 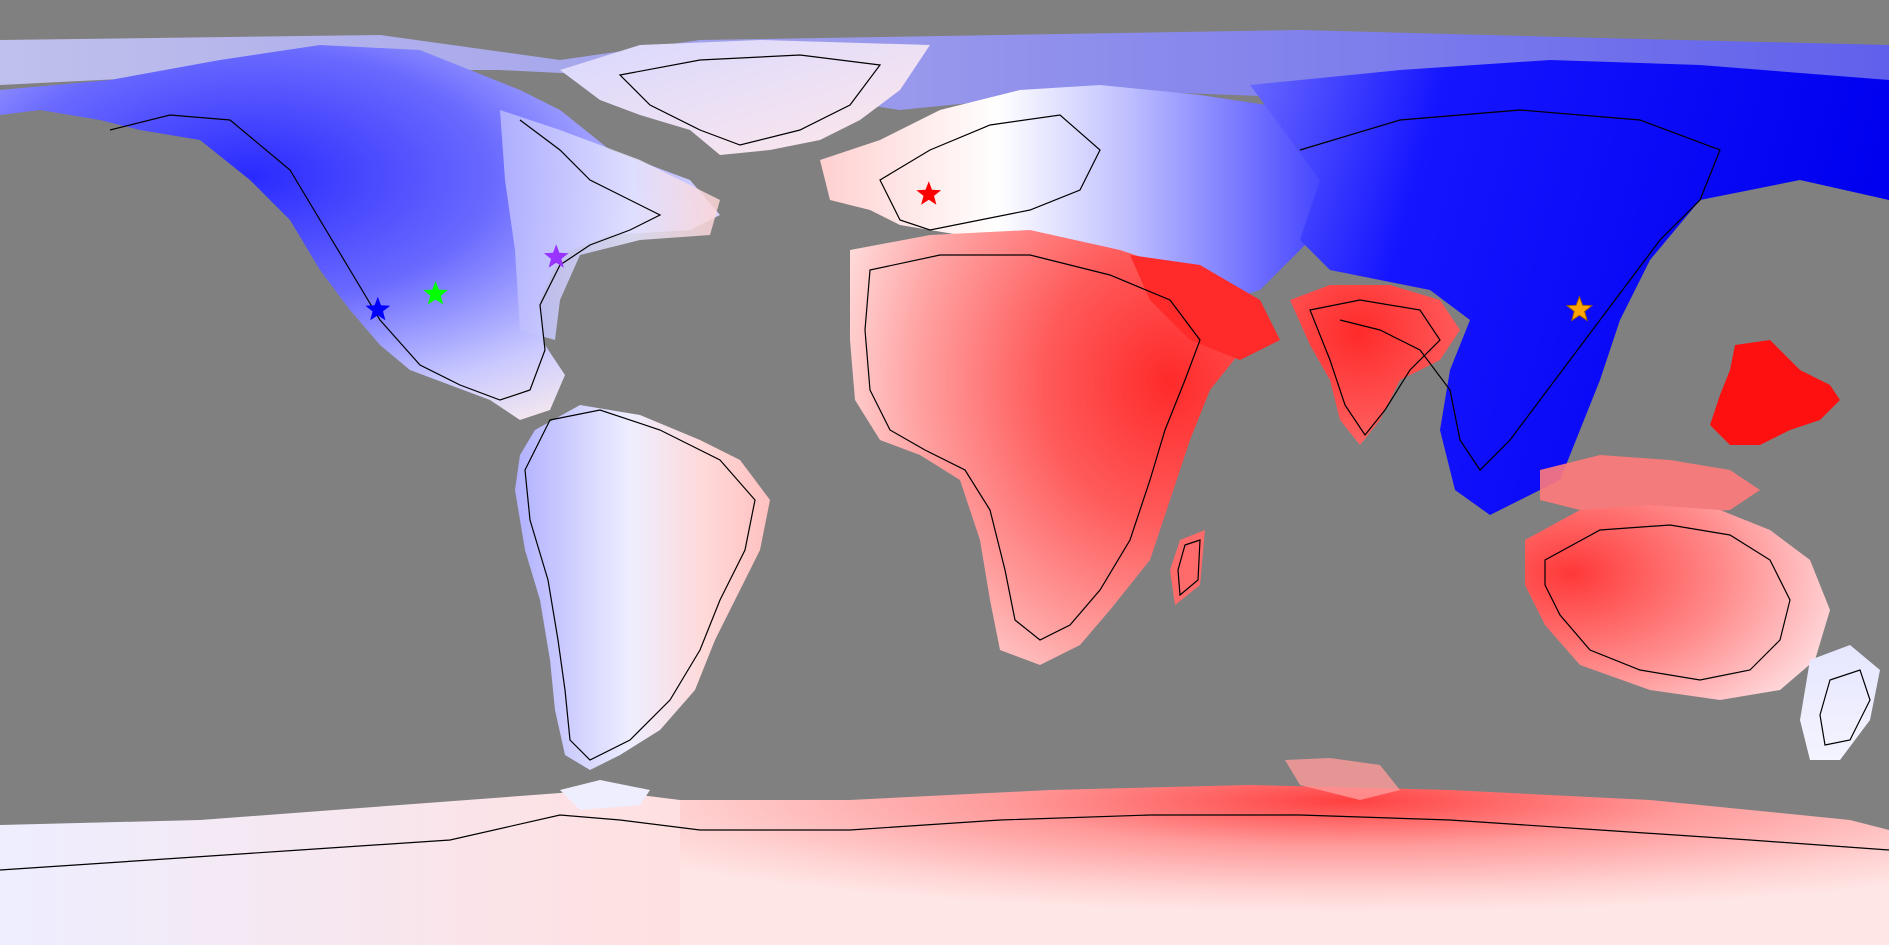 I want to click on region-new-zealand, so click(x=1840, y=702).